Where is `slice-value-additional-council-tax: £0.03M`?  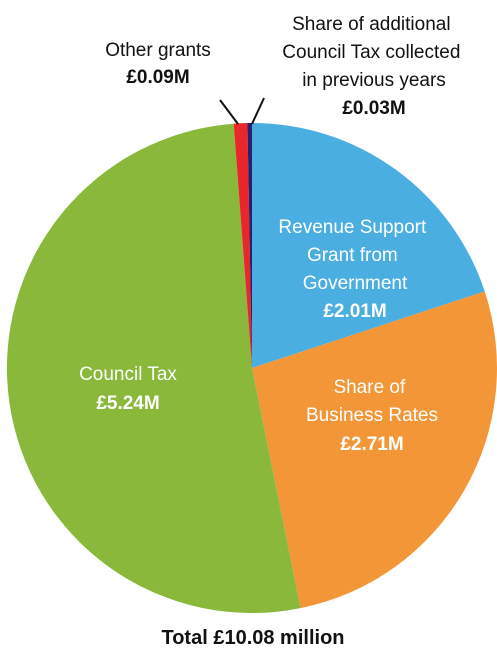
slice-value-additional-council-tax: £0.03M is located at coordinates (373, 108).